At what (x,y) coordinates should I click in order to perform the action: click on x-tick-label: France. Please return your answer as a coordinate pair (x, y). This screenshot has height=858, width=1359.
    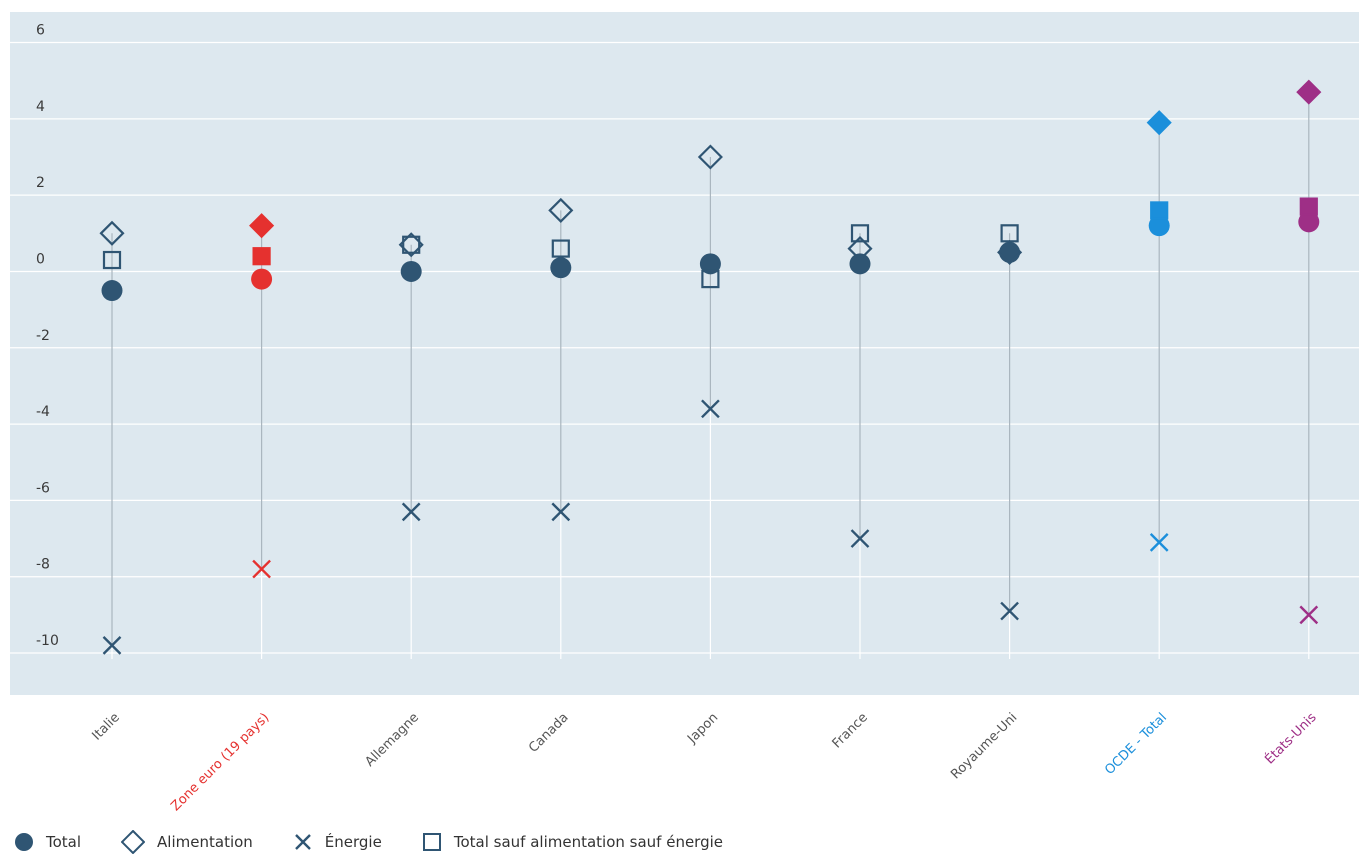
    Looking at the image, I should click on (850, 730).